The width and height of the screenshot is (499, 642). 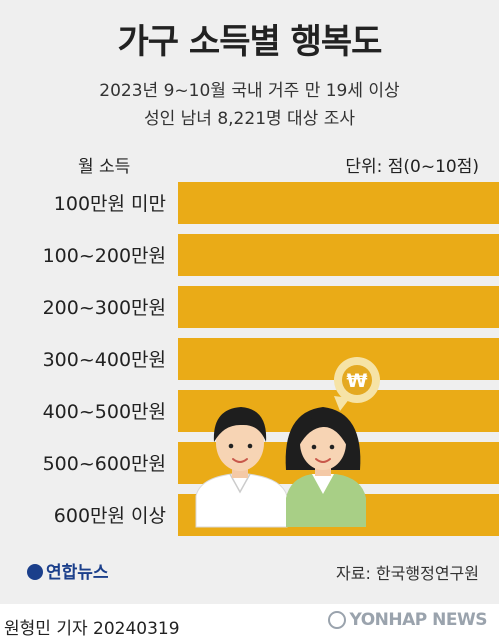 I want to click on man-icon, so click(x=241, y=467).